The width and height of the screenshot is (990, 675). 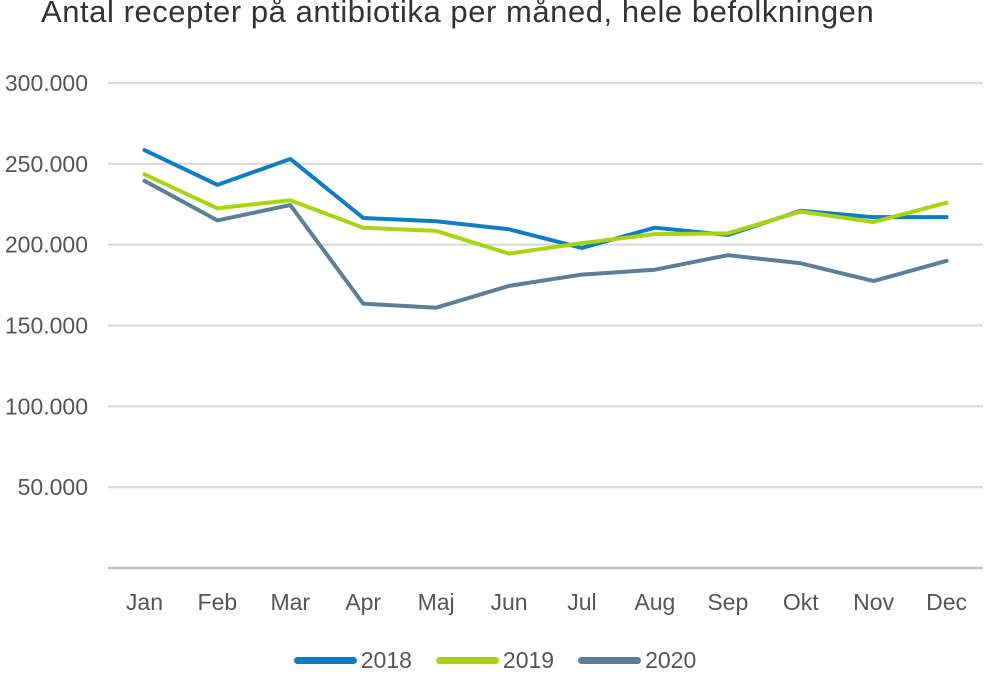 What do you see at coordinates (290, 602) in the screenshot?
I see `x-axis-label: Mar` at bounding box center [290, 602].